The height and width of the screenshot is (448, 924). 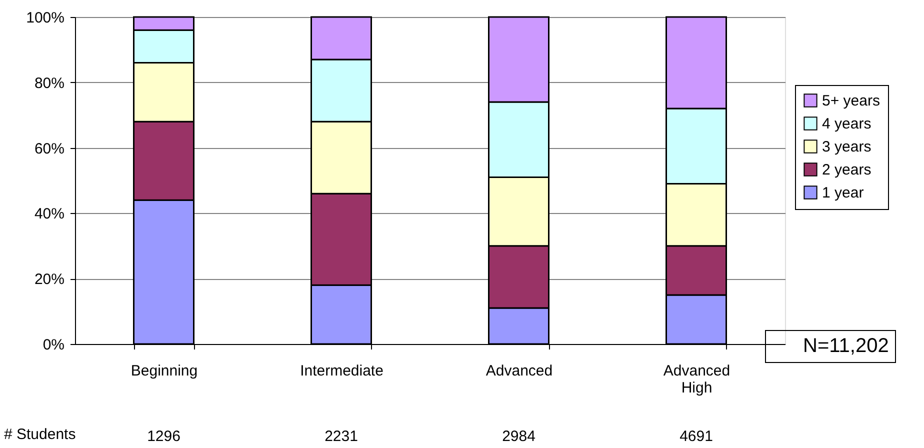 I want to click on text: 2984, so click(x=519, y=436).